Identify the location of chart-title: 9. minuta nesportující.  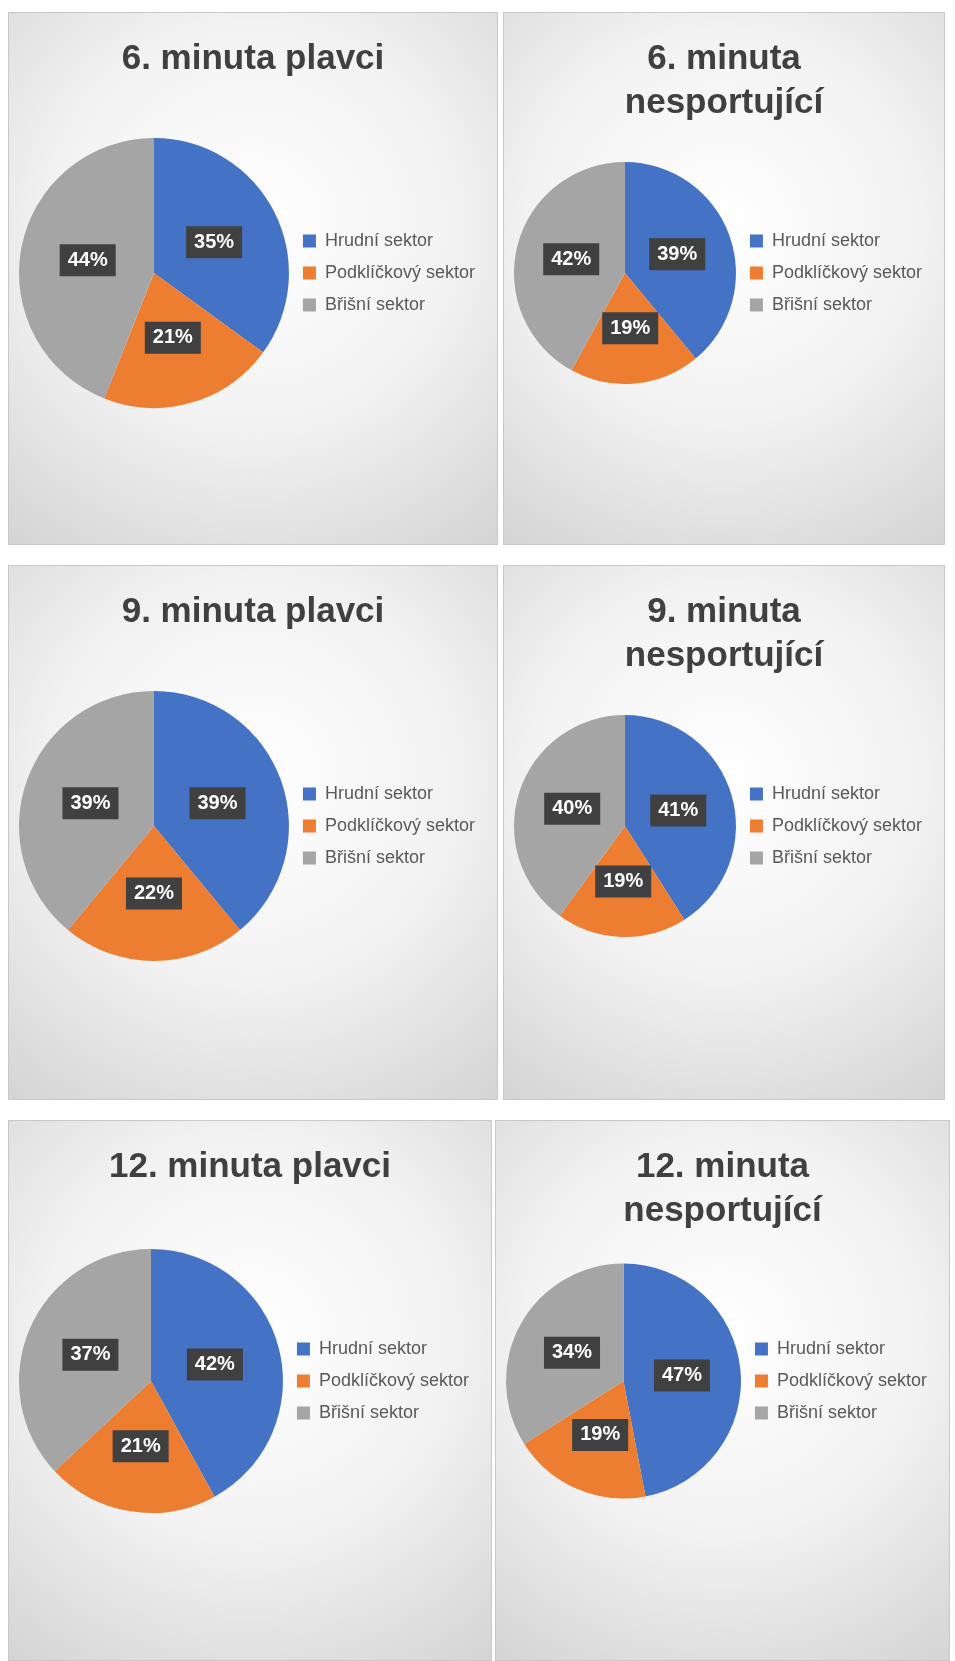
(724, 632).